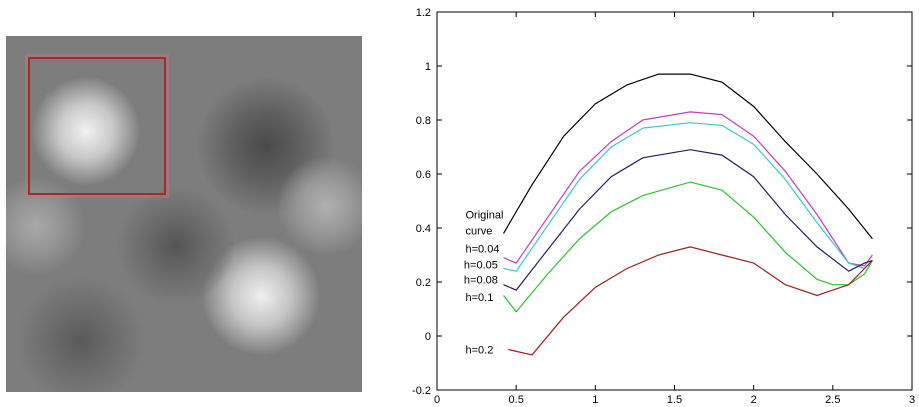  Describe the element at coordinates (421, 391) in the screenshot. I see `y-tick-label: -0.2` at that location.